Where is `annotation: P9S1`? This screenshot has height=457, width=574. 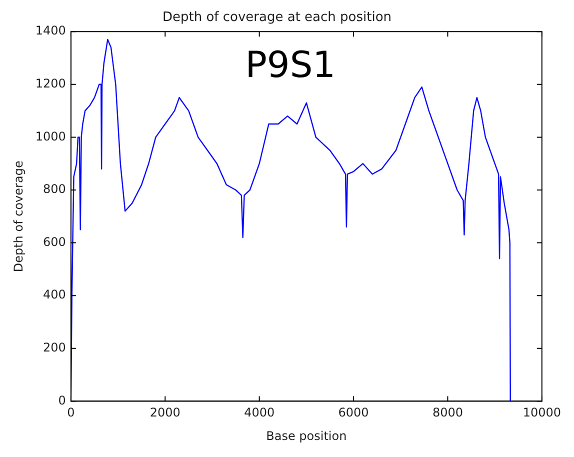
annotation: P9S1 is located at coordinates (290, 65).